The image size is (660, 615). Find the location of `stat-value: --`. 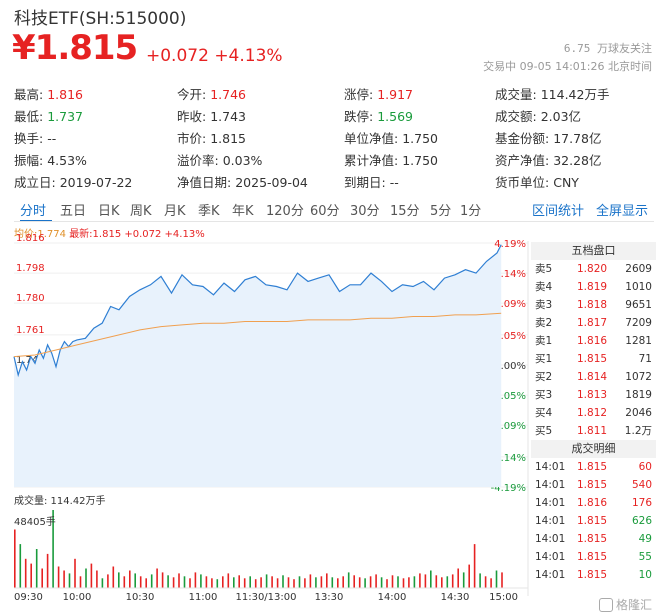

stat-value: -- is located at coordinates (394, 182).